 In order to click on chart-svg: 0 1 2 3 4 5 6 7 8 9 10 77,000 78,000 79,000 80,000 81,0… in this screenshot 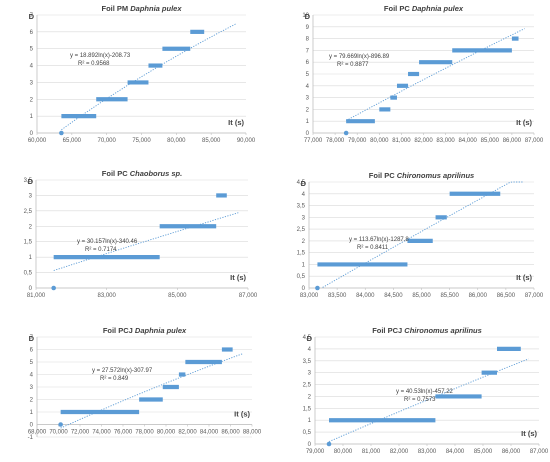, I will do `click(423, 74)`.